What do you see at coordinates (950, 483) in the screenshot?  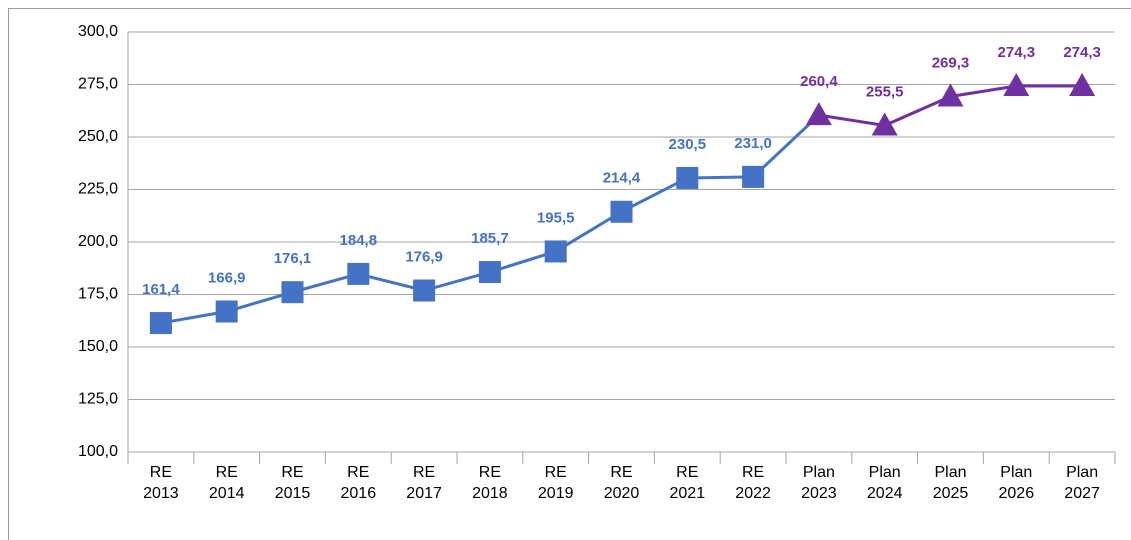 I see `x-tick-label: Plan 2025` at bounding box center [950, 483].